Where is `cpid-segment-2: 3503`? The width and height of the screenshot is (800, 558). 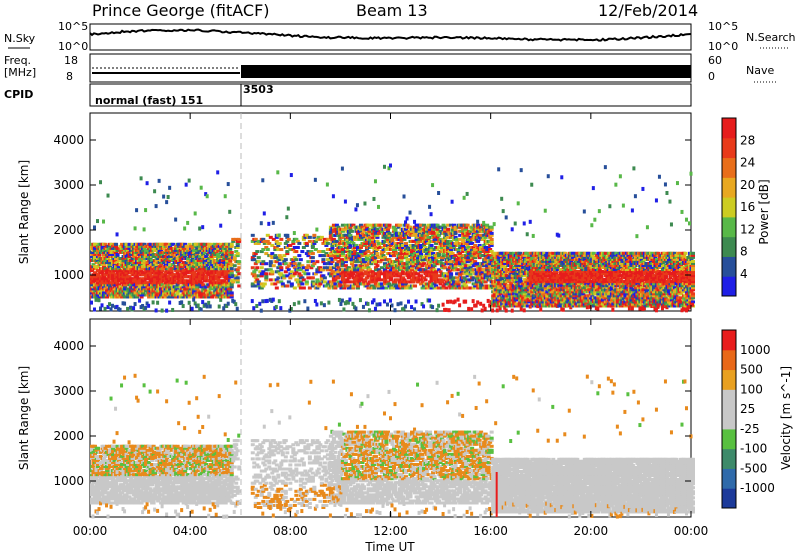 cpid-segment-2: 3503 is located at coordinates (258, 89).